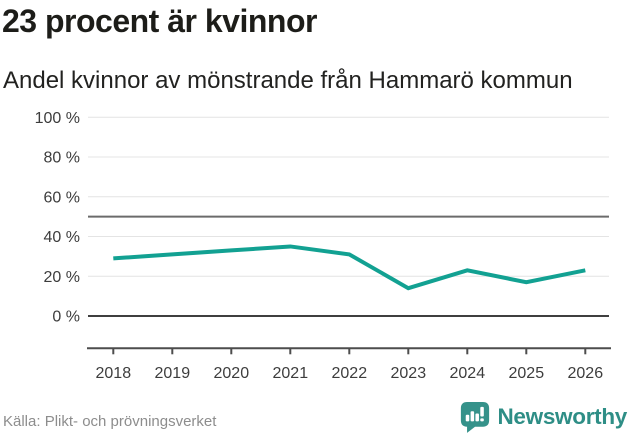  I want to click on x-axis-label: 2023, so click(409, 373).